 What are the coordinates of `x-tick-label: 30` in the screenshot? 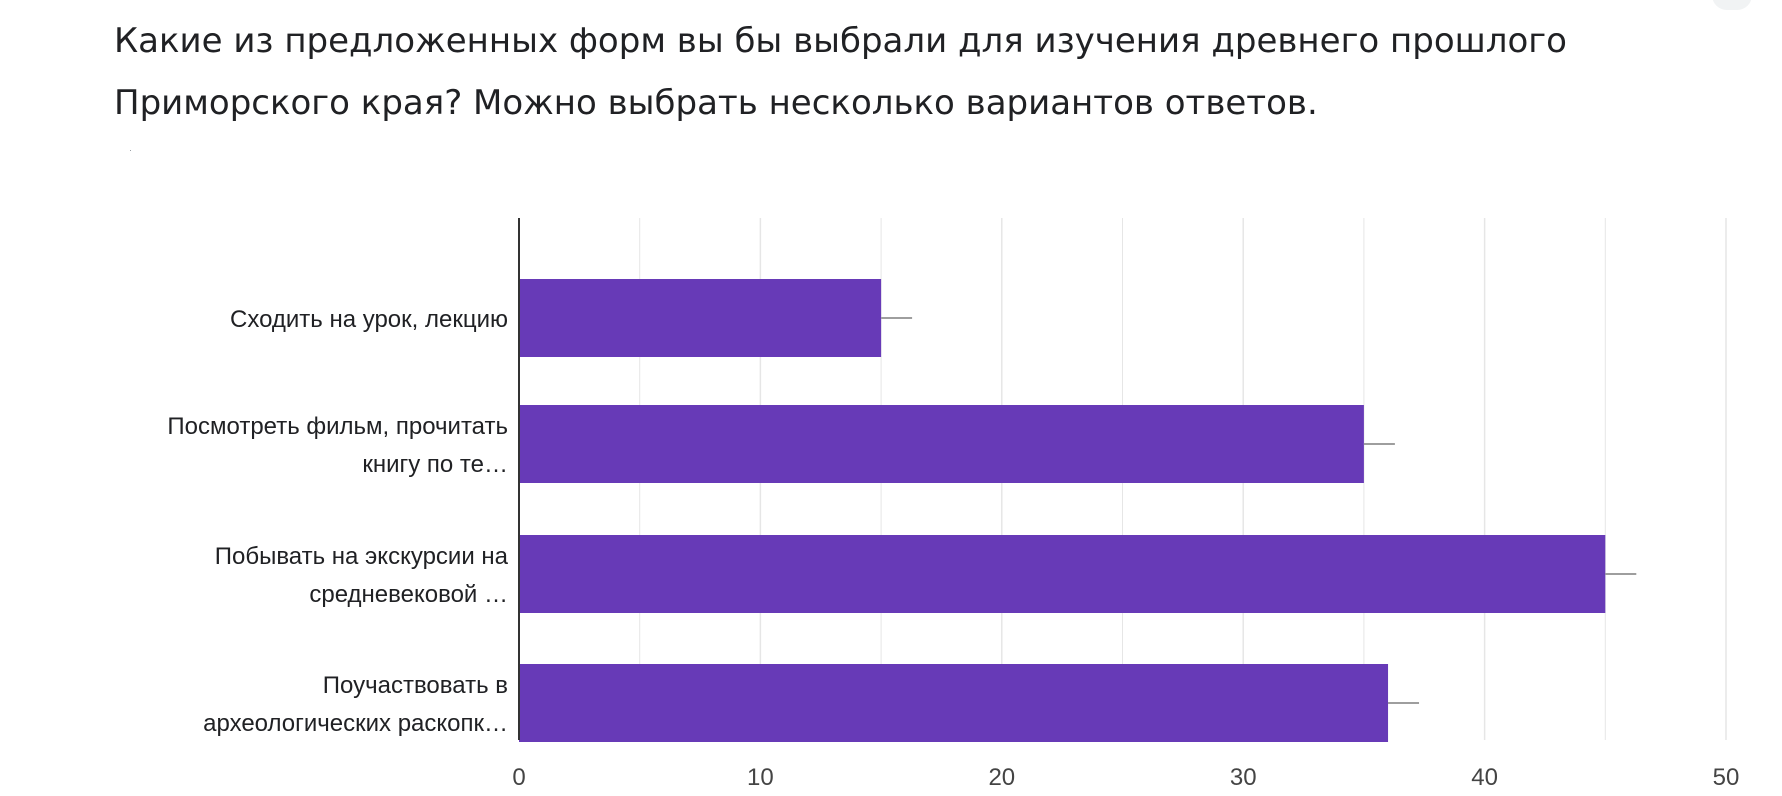 It's located at (1243, 777).